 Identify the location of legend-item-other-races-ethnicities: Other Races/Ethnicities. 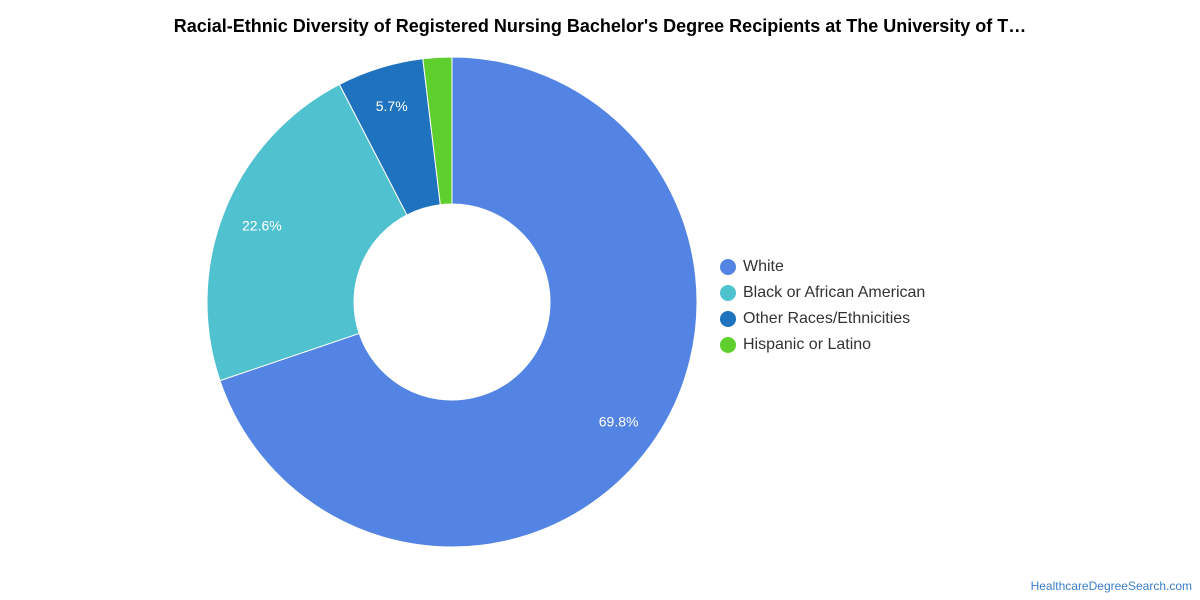
(822, 319).